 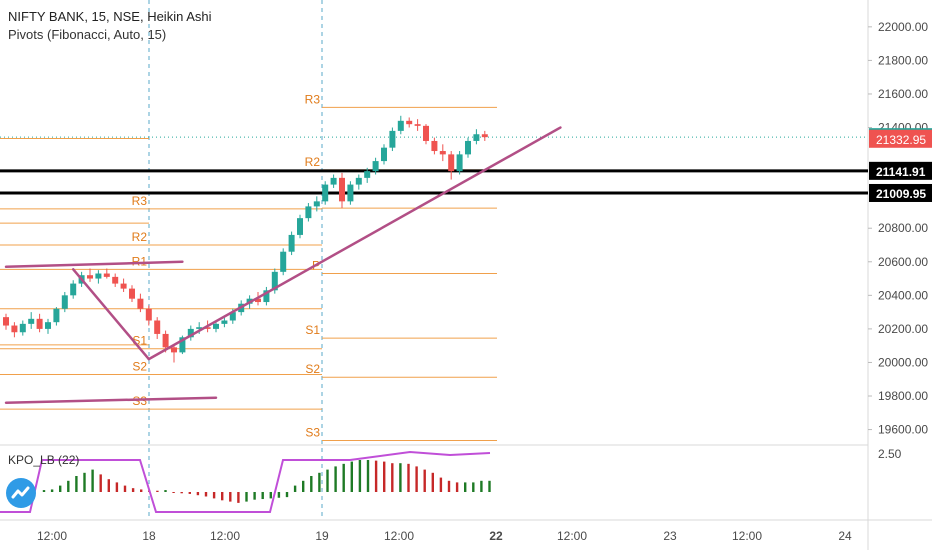 I want to click on tradingview-logo, so click(x=21, y=493).